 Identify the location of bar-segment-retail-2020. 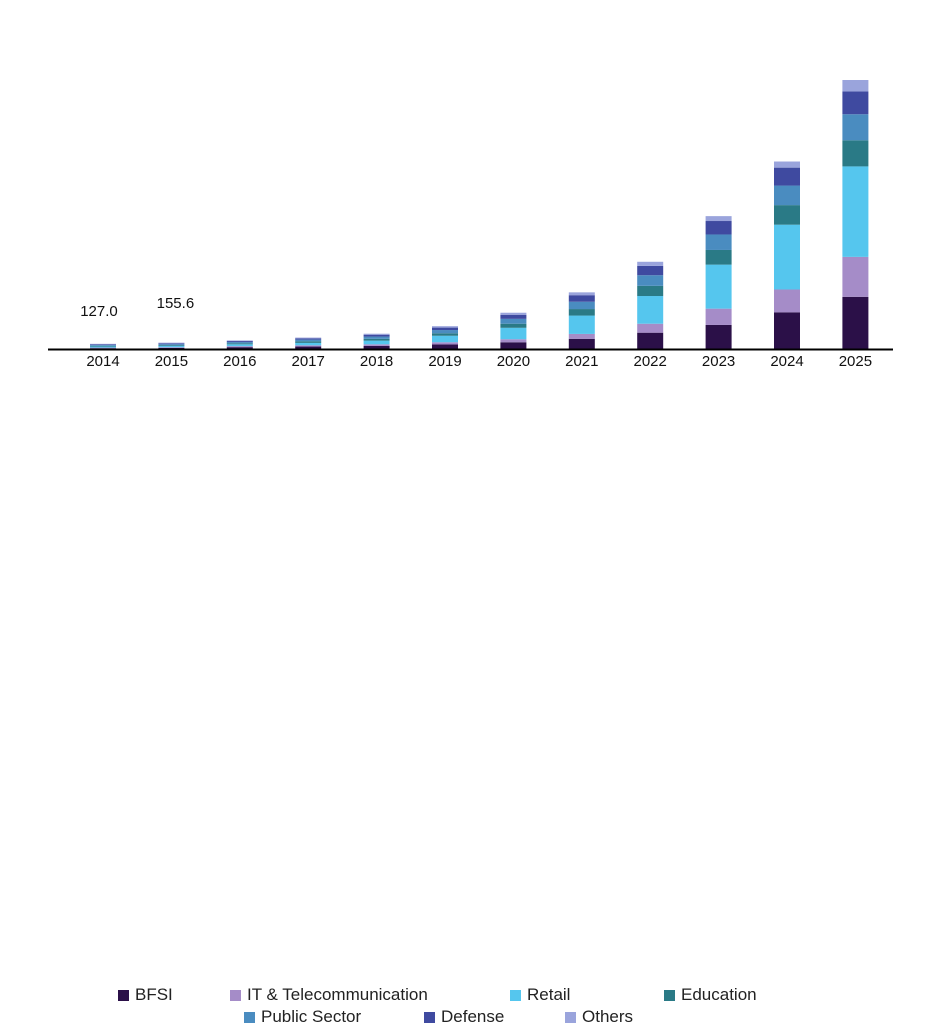
(513, 333).